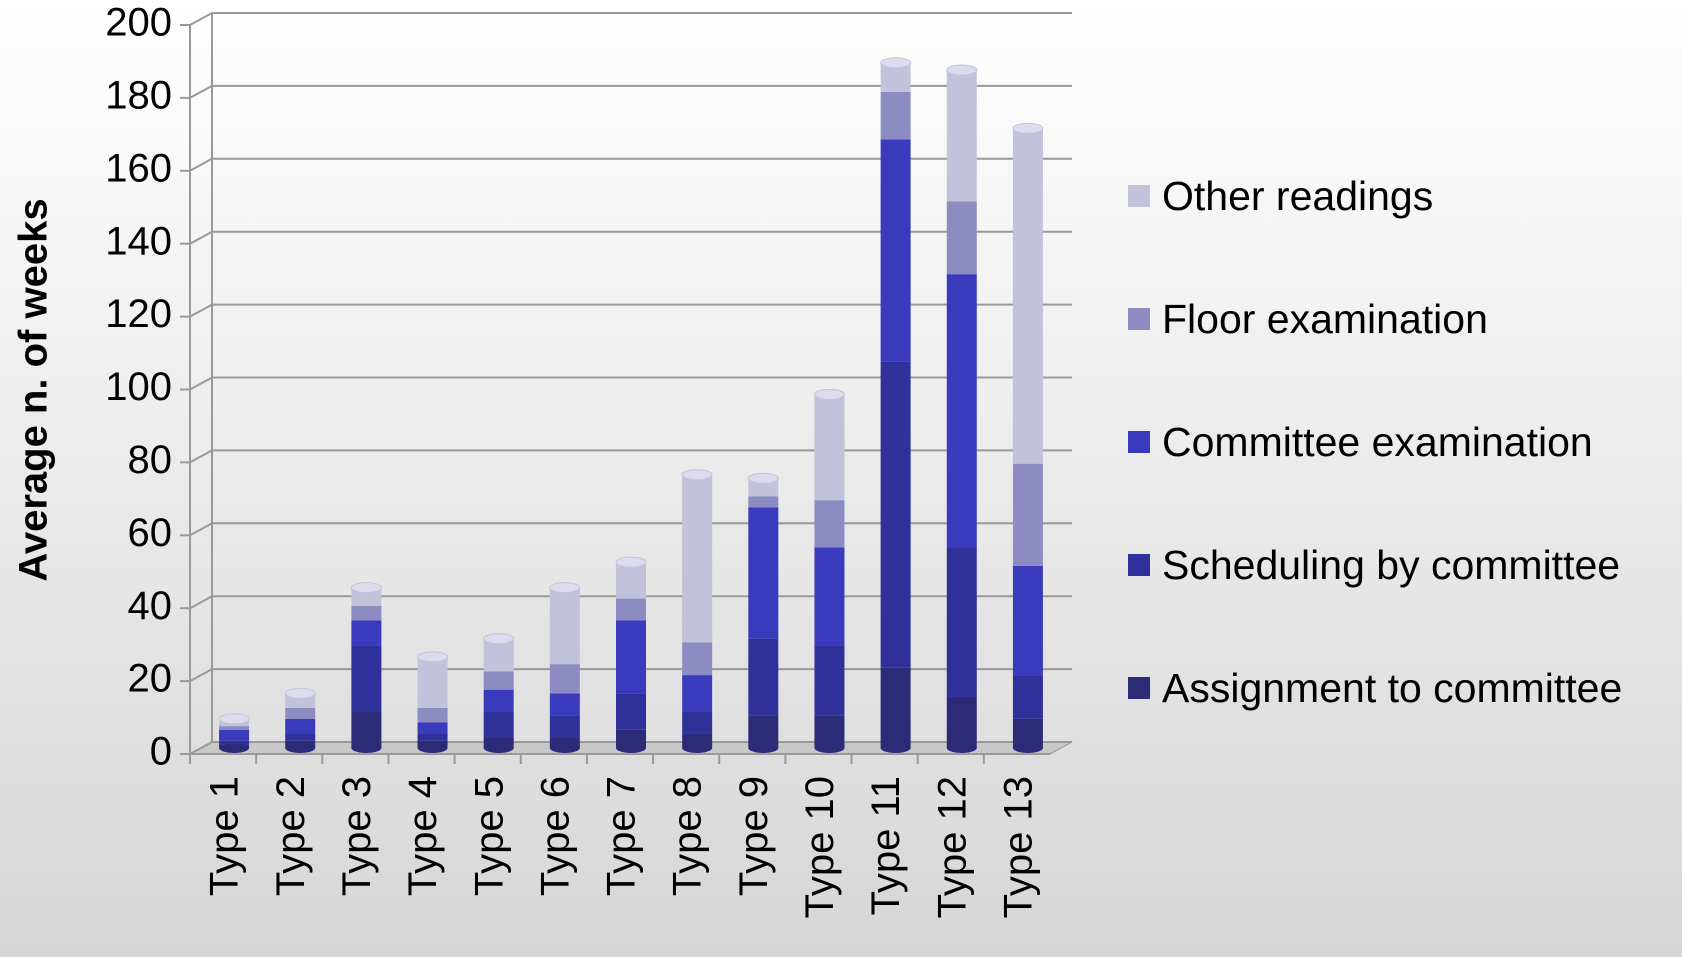  Describe the element at coordinates (138, 387) in the screenshot. I see `y-tick-label: 100` at that location.